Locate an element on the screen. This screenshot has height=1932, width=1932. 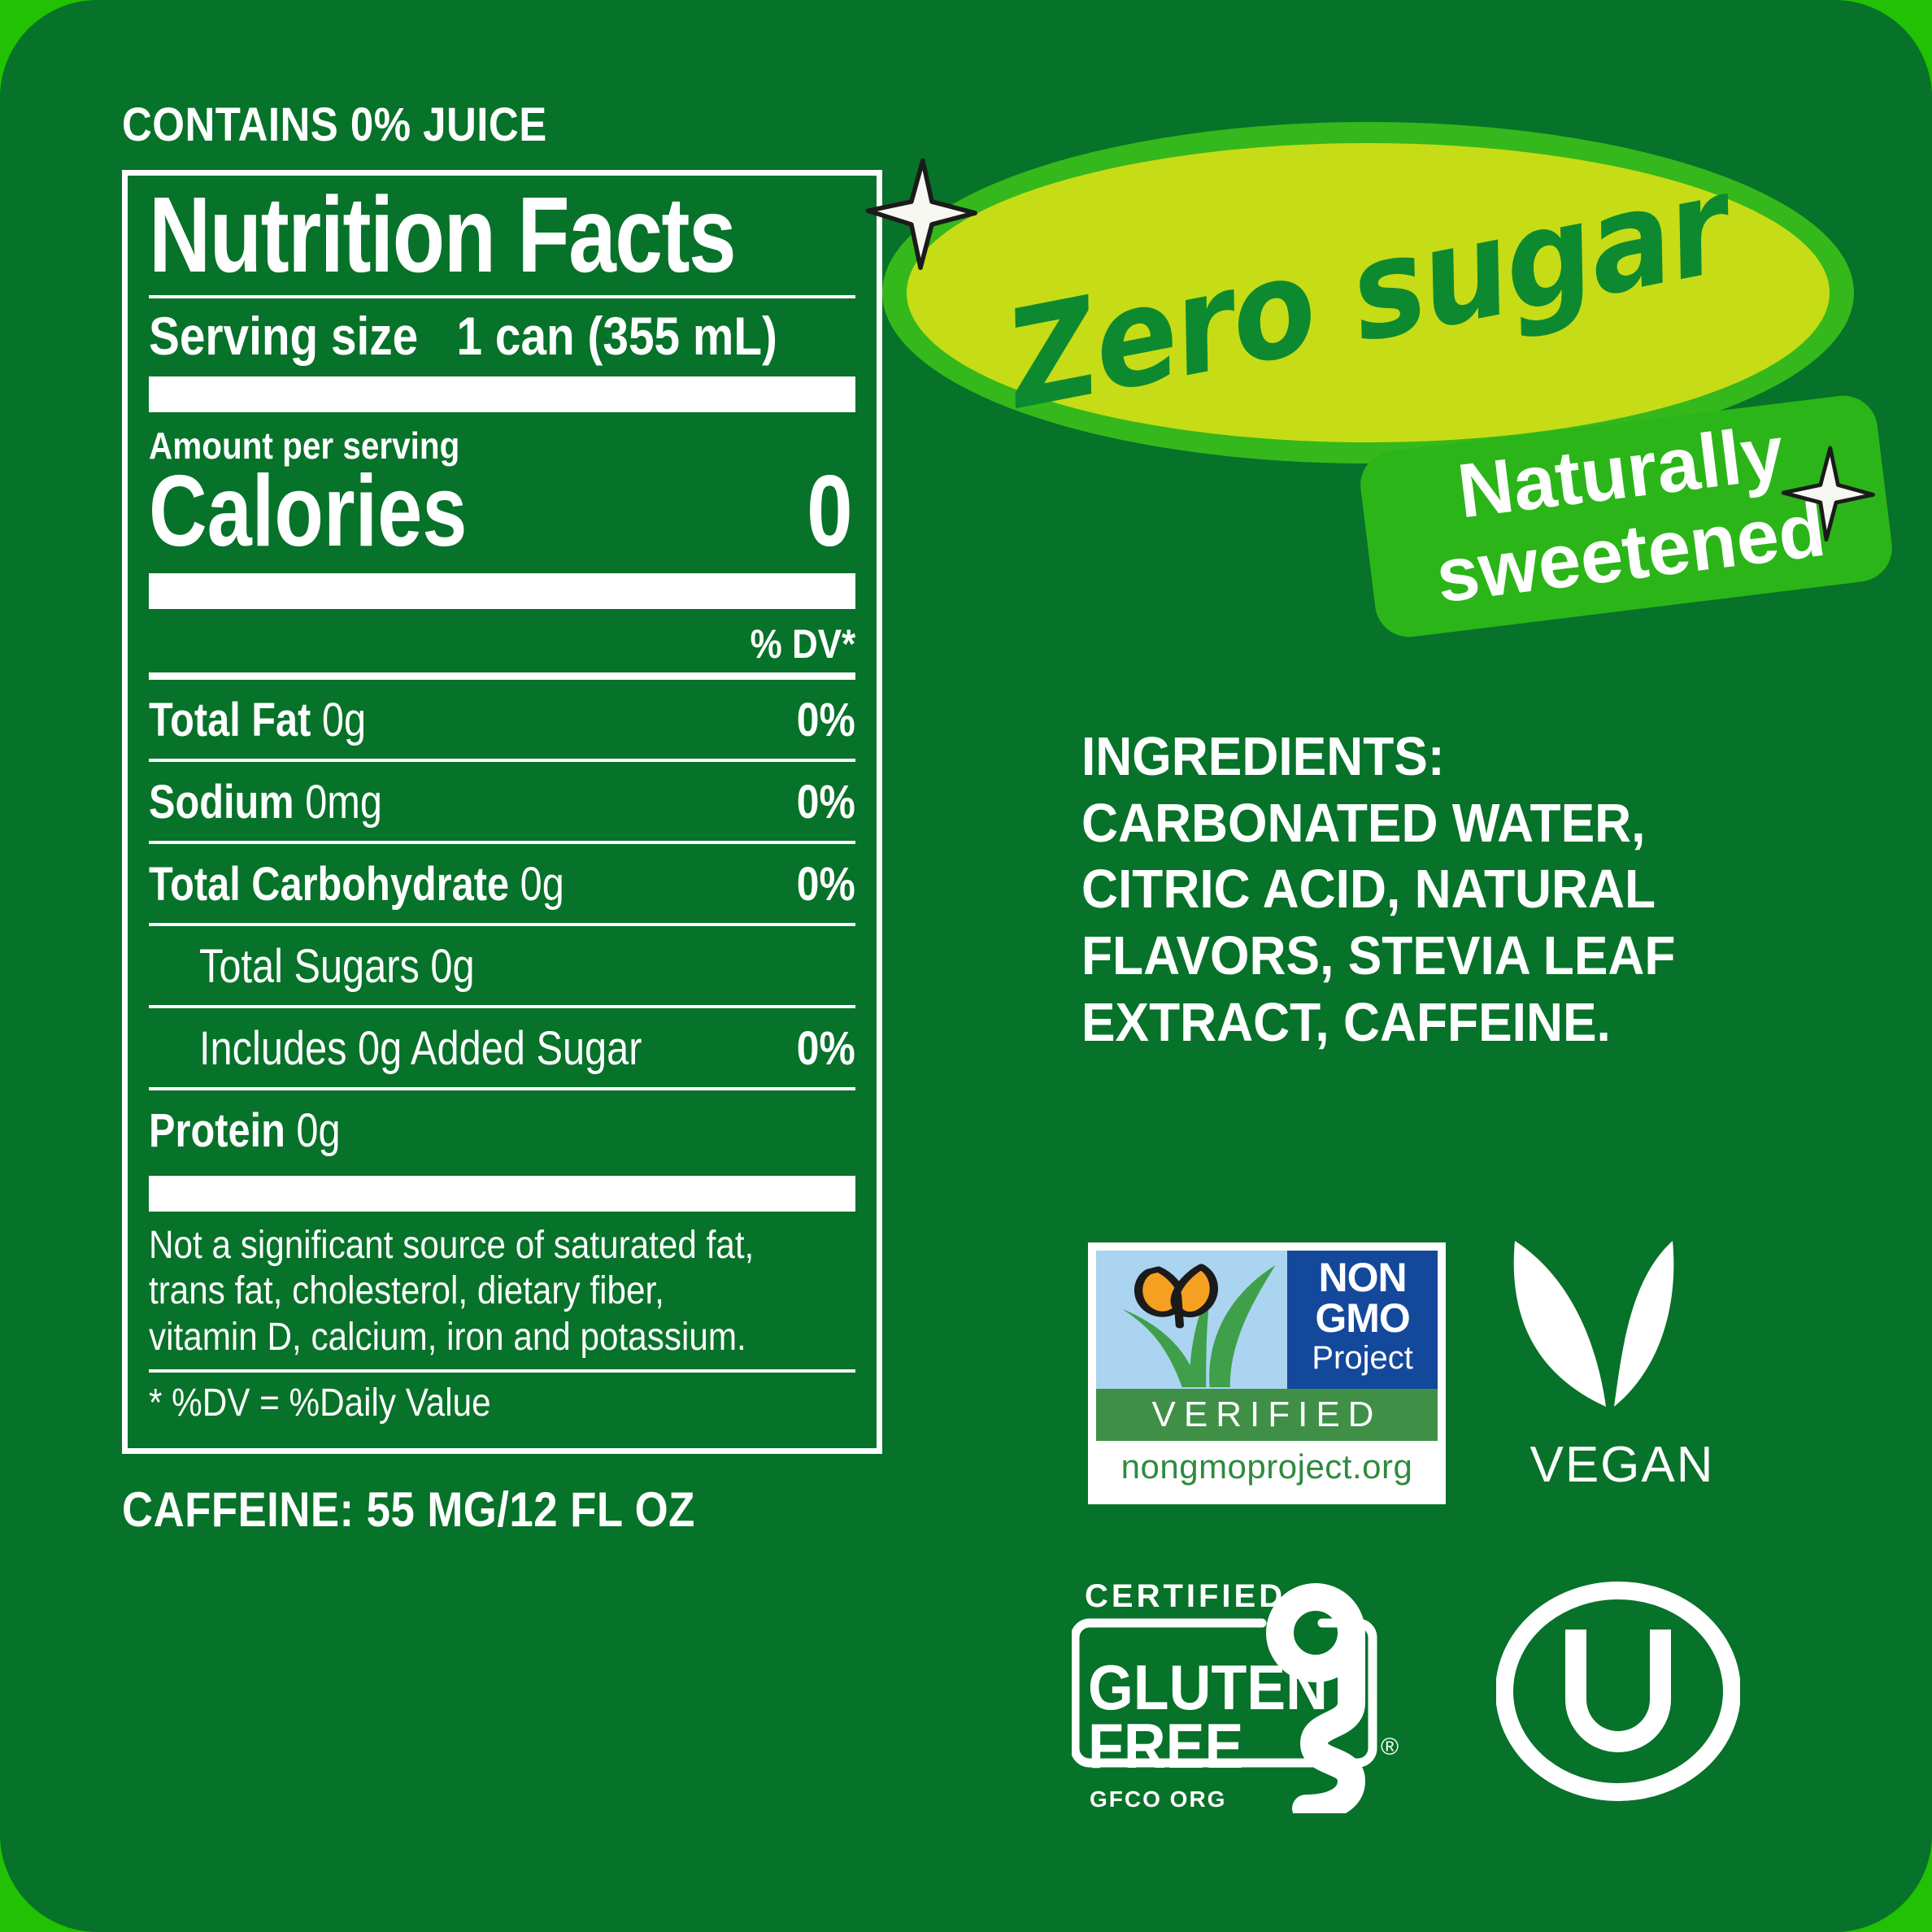
zero-sugar-text: Zero sugar is located at coordinates (1368, 293).